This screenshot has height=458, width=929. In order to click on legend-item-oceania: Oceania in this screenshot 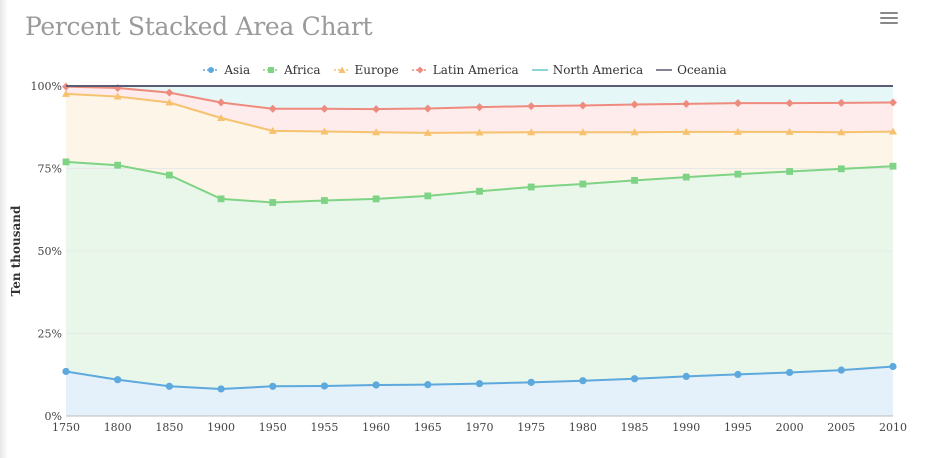, I will do `click(691, 70)`.